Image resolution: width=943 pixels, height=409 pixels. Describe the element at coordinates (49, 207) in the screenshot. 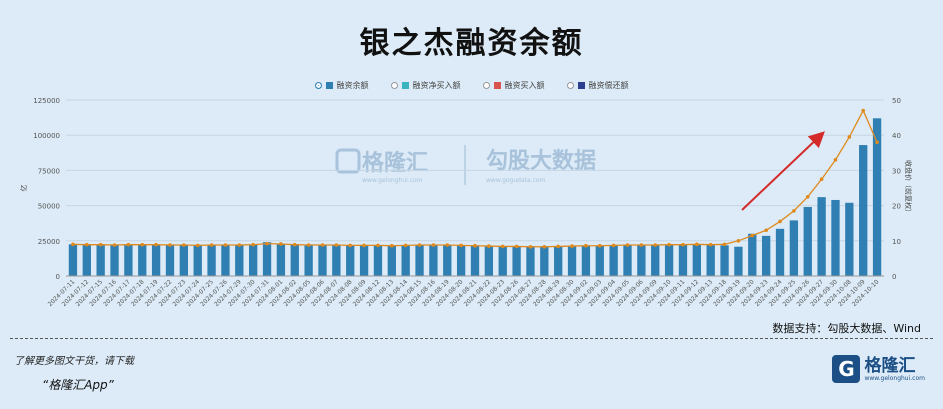

I see `y-tick-left: 50000` at that location.